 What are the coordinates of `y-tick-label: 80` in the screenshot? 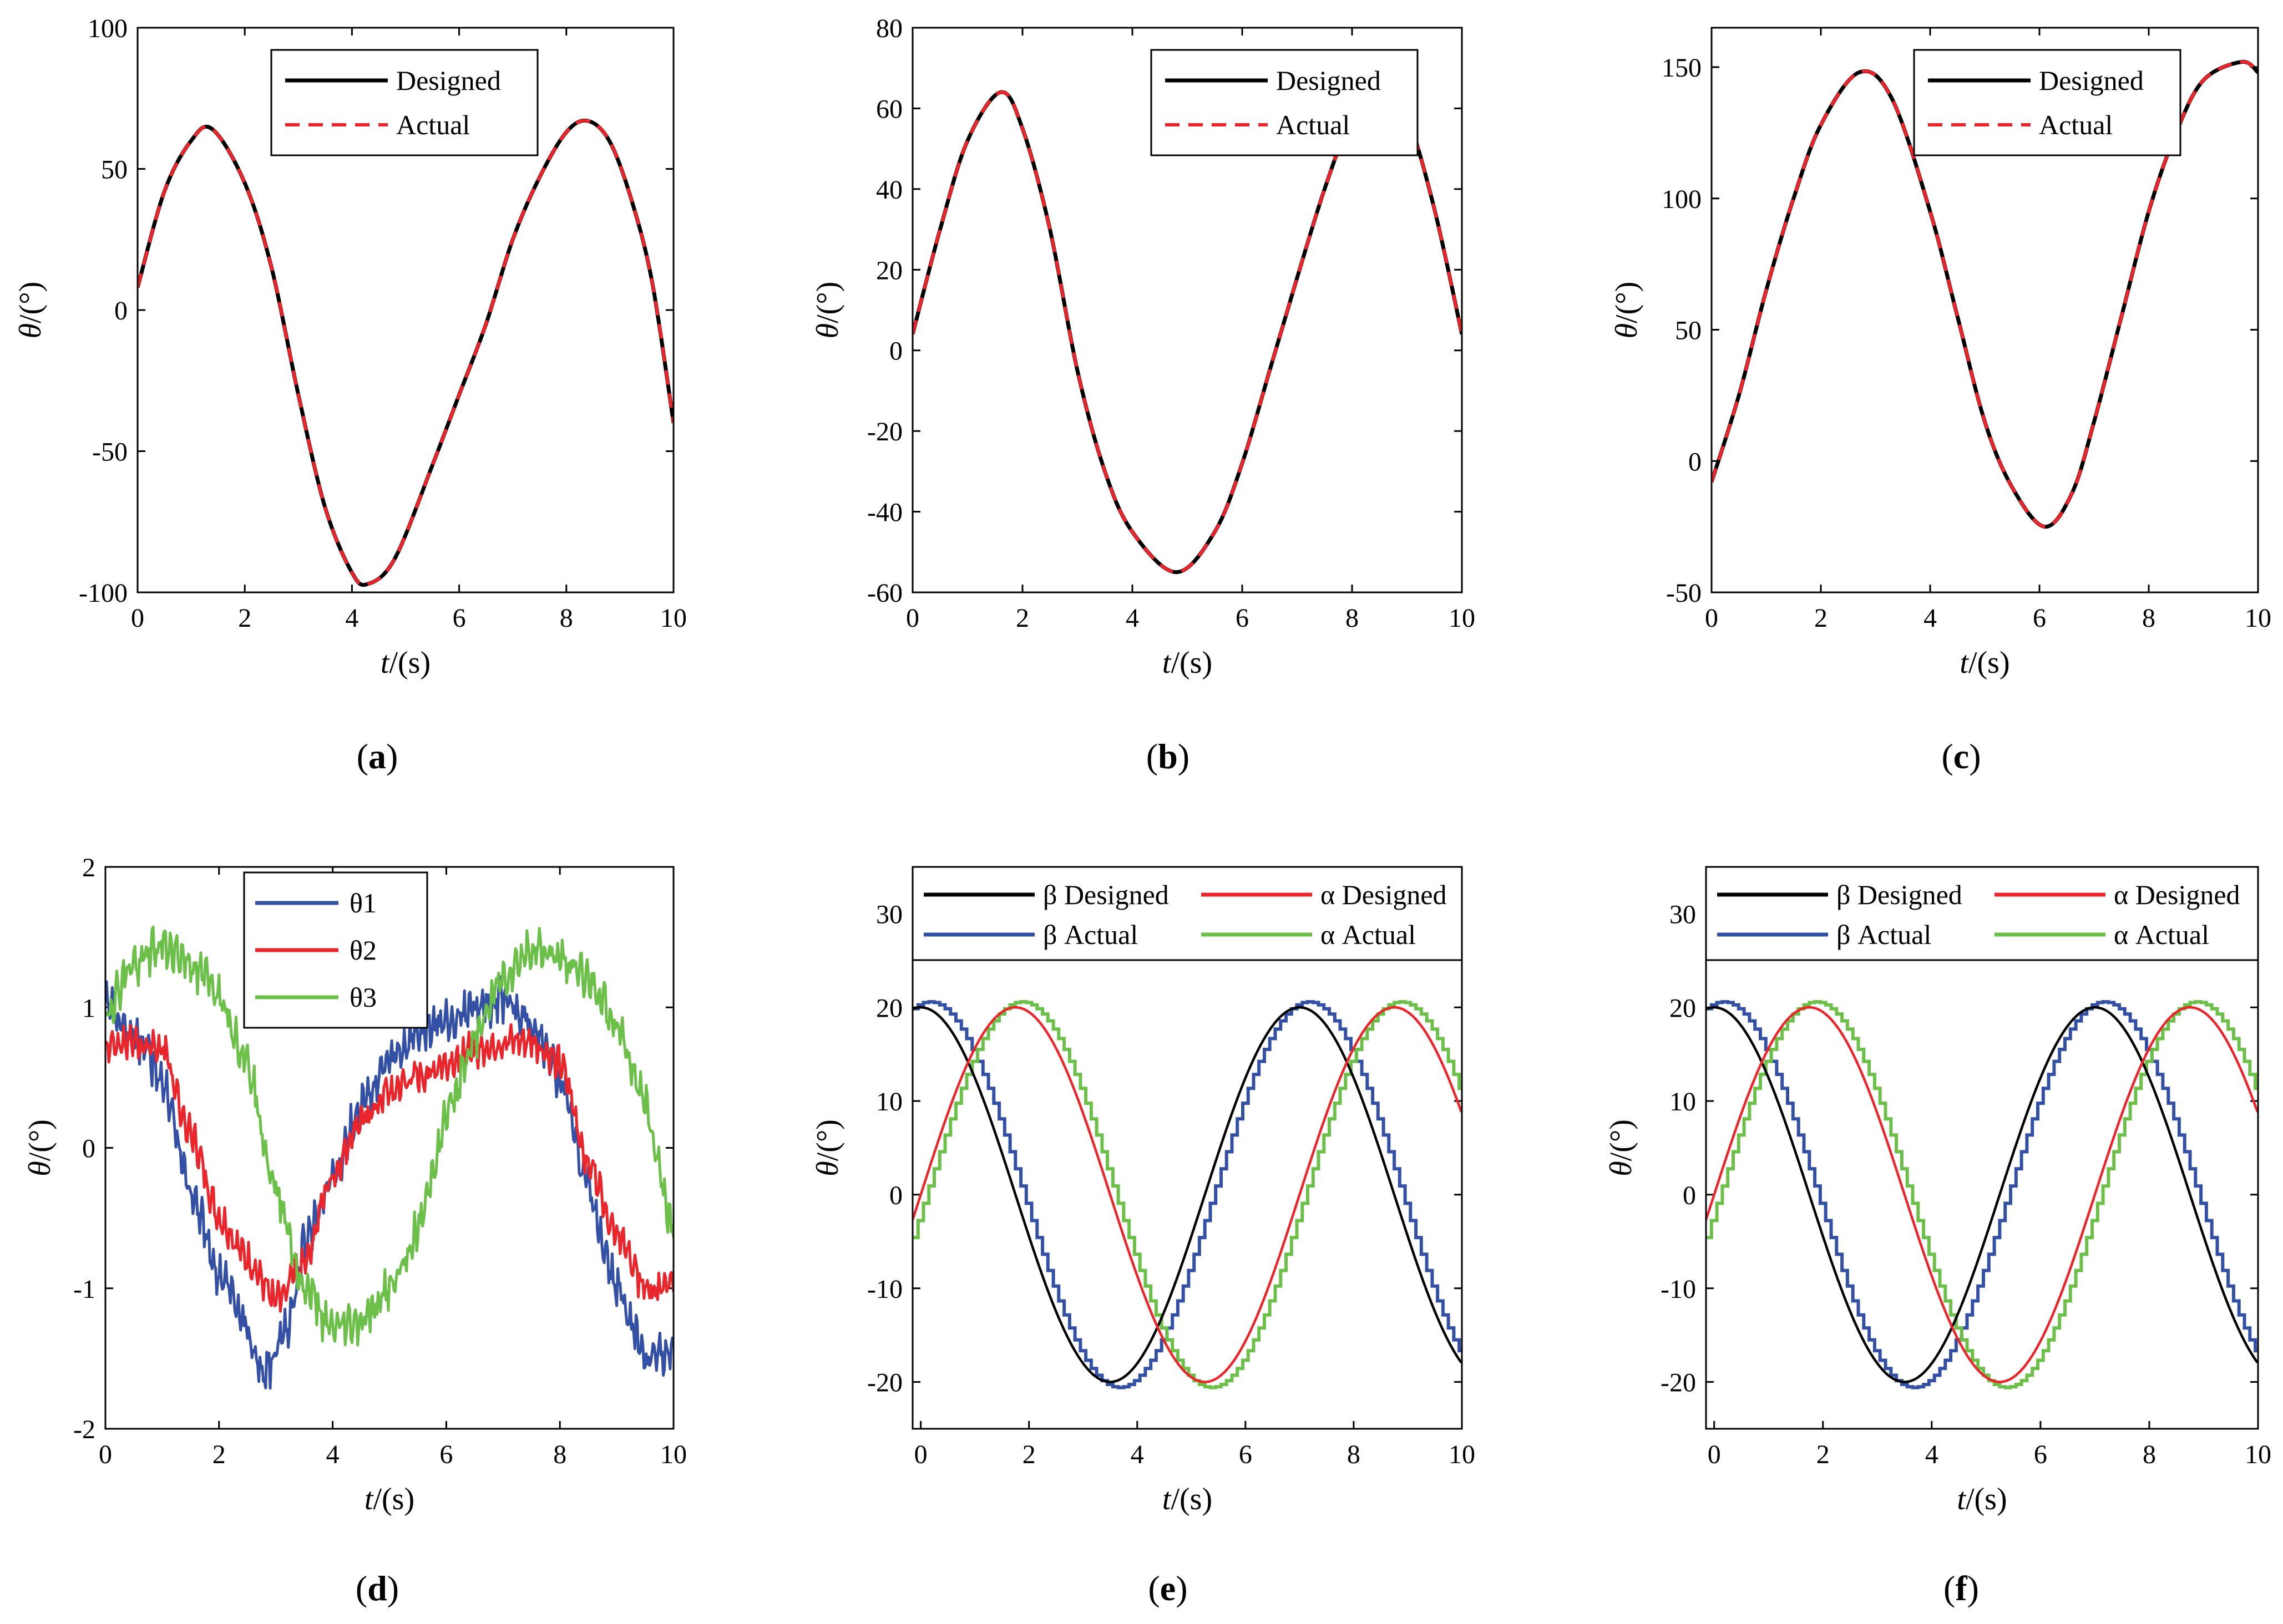 It's located at (889, 28).